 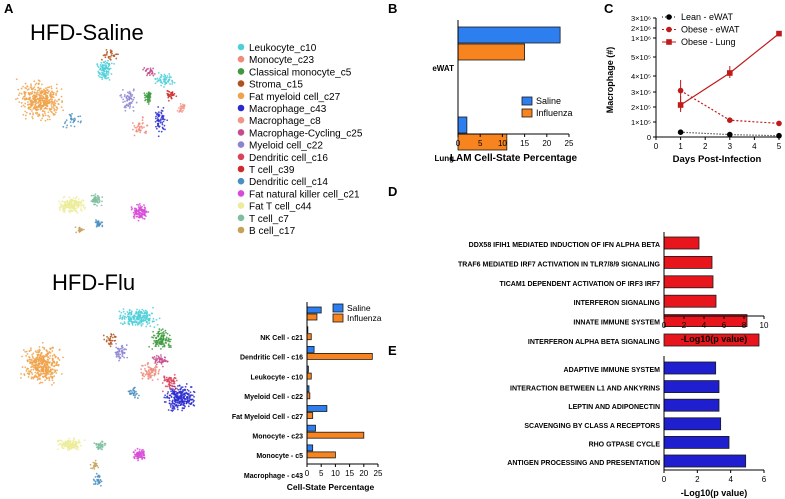 I want to click on legend-label: Dendritic cell_c14, so click(x=288, y=182).